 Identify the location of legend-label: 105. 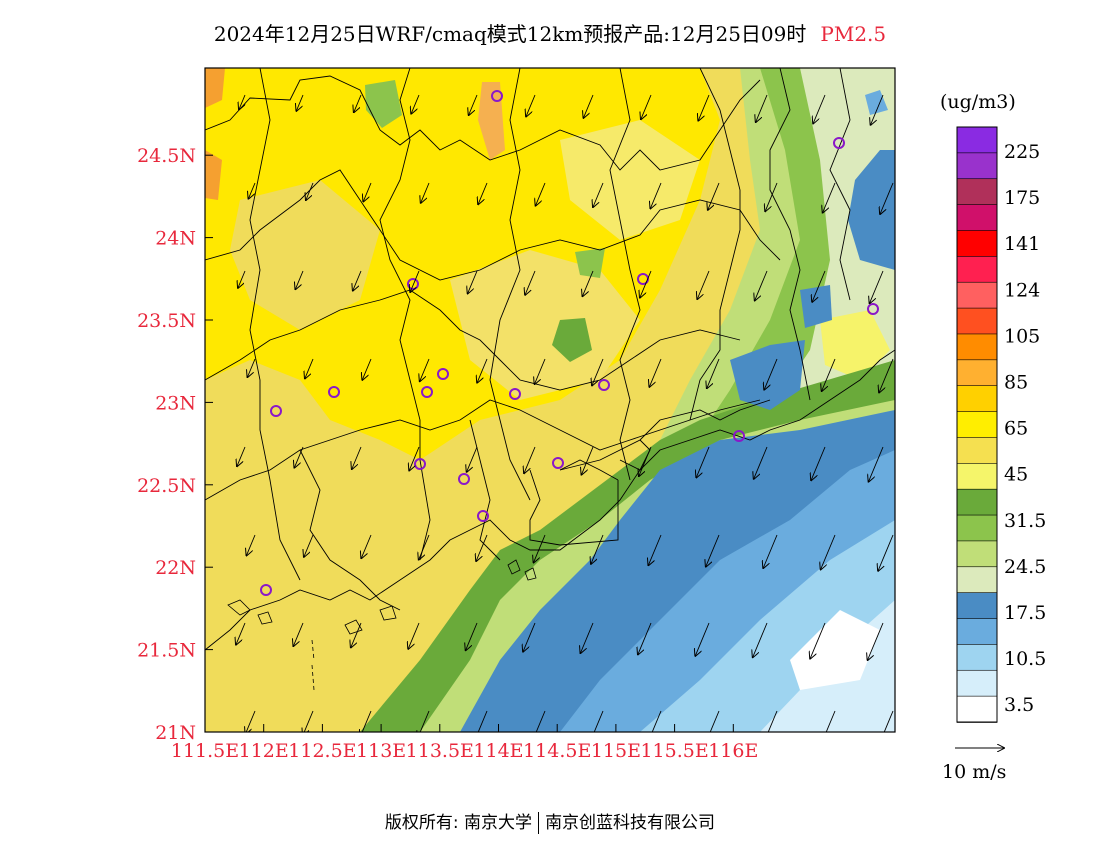
(1022, 336).